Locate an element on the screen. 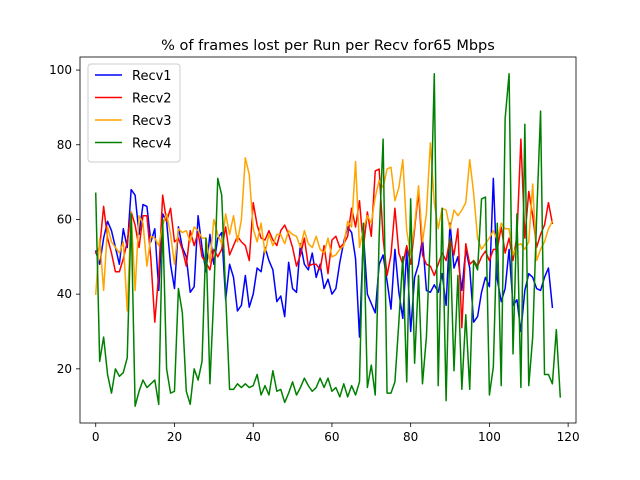 This screenshot has width=640, height=480. legend-label-recv1: Recv1 is located at coordinates (152, 76).